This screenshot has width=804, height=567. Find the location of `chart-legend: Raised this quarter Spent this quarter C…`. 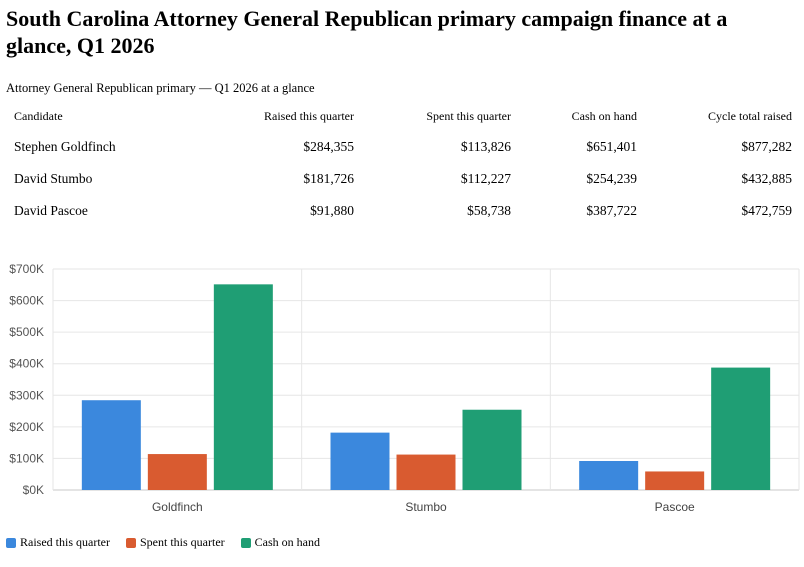

chart-legend: Raised this quarter Spent this quarter C… is located at coordinates (163, 542).